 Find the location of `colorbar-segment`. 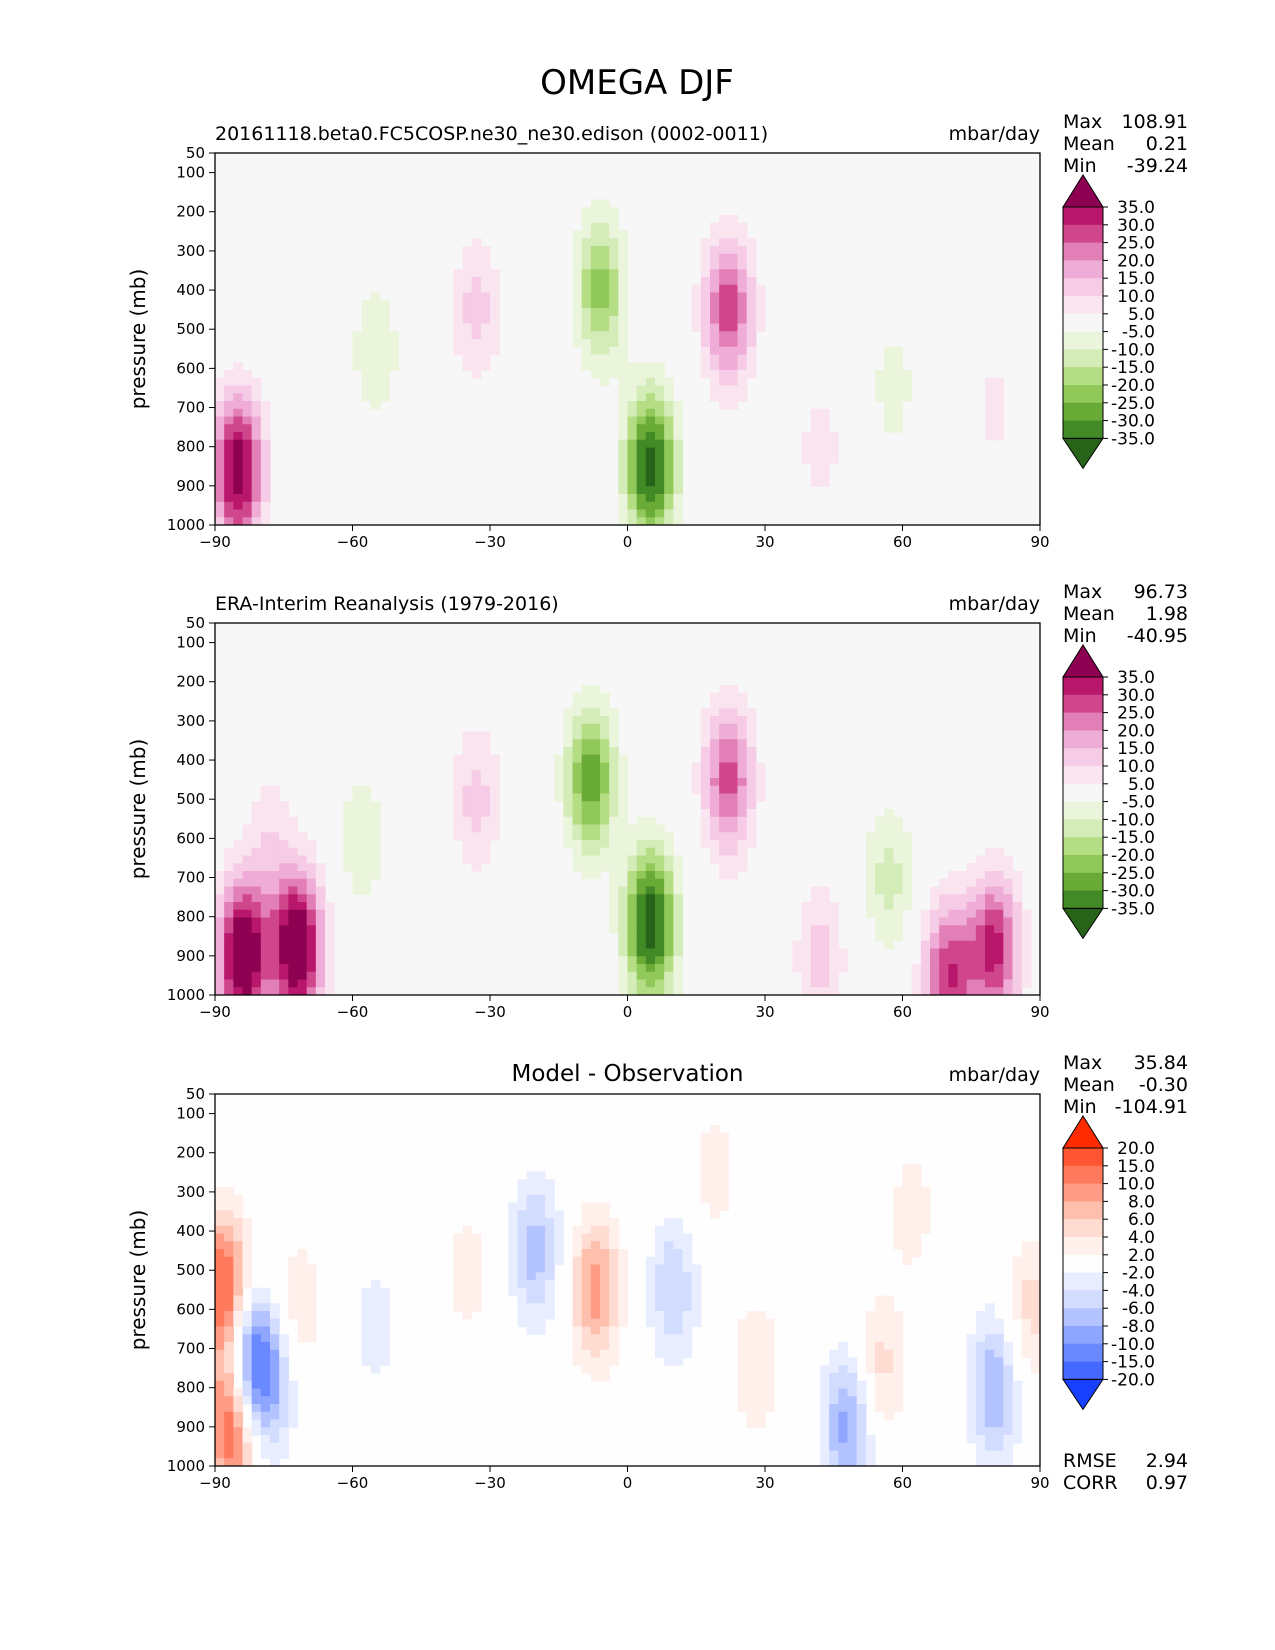

colorbar-segment is located at coordinates (1083, 234).